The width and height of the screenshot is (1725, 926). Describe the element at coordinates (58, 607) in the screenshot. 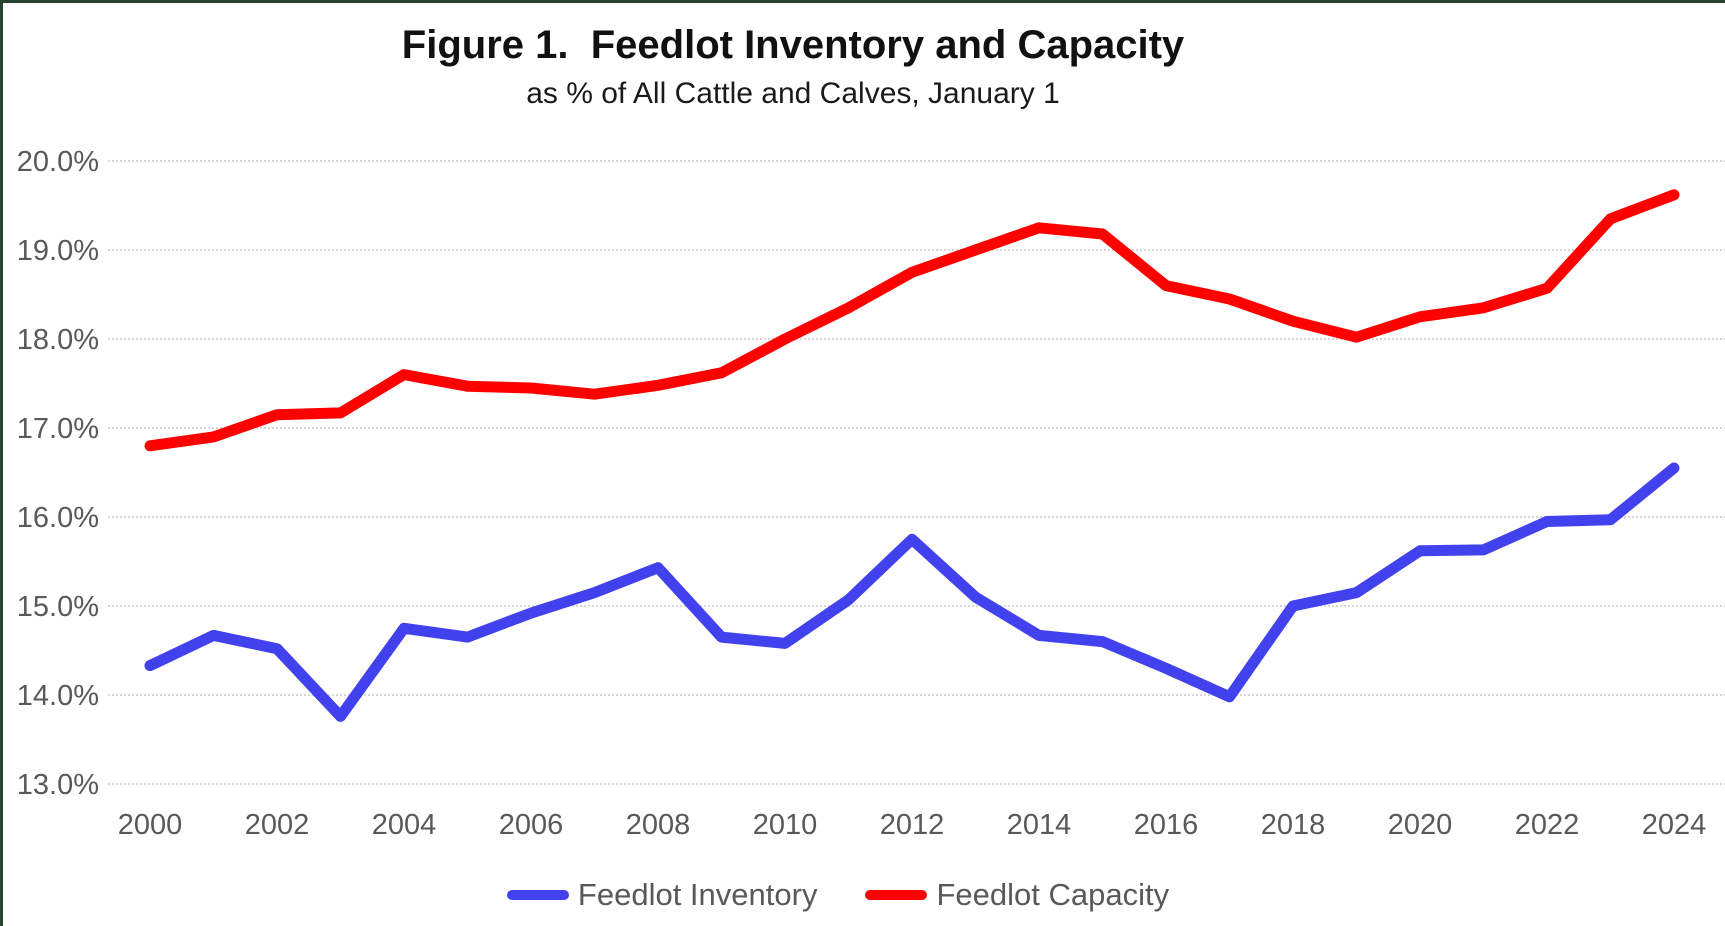

I see `y-axis-tick-label: 15.0%` at that location.